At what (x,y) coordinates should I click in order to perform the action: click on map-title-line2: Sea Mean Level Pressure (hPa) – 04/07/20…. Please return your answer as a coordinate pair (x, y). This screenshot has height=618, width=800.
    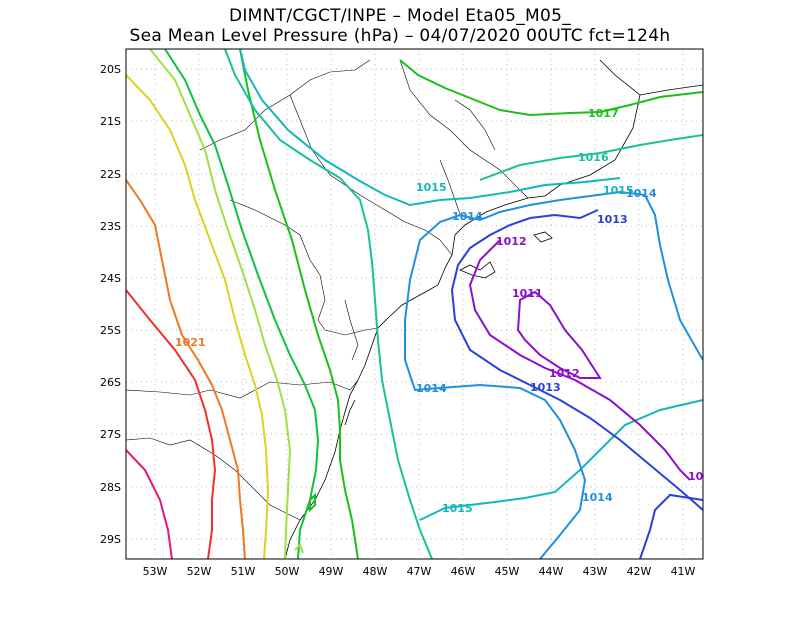
    Looking at the image, I should click on (400, 36).